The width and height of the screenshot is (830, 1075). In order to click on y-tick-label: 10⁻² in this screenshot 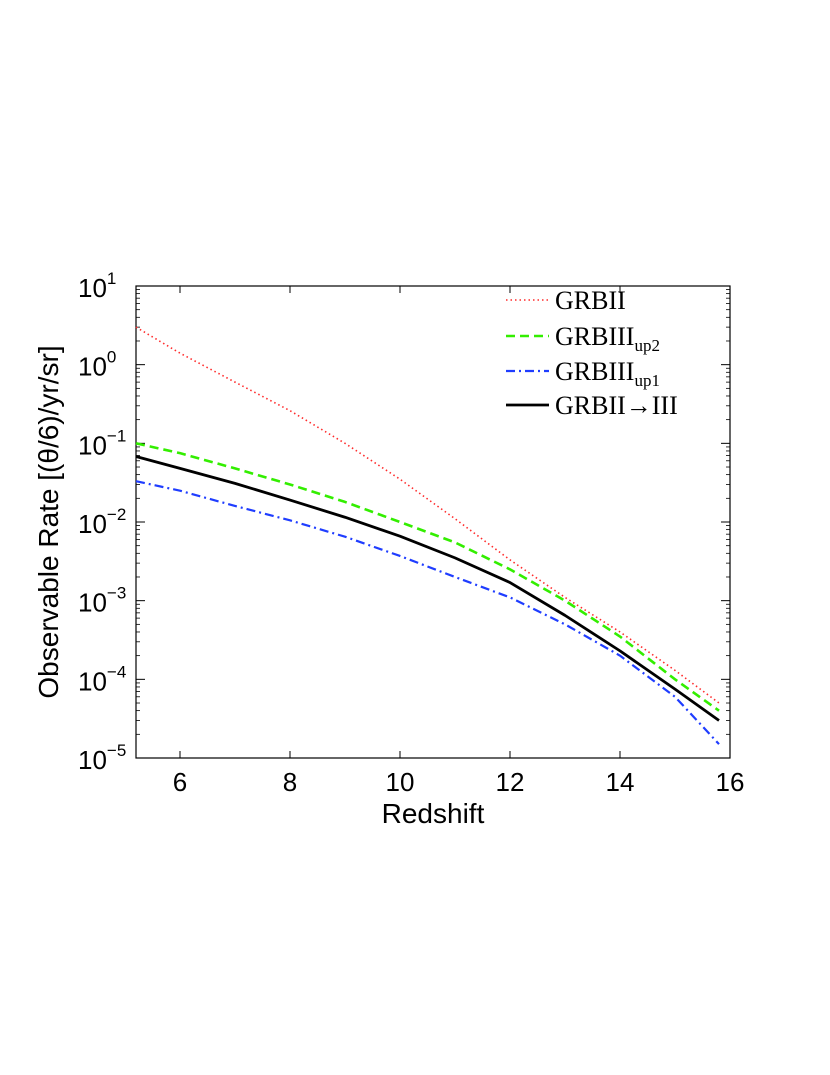, I will do `click(102, 522)`.